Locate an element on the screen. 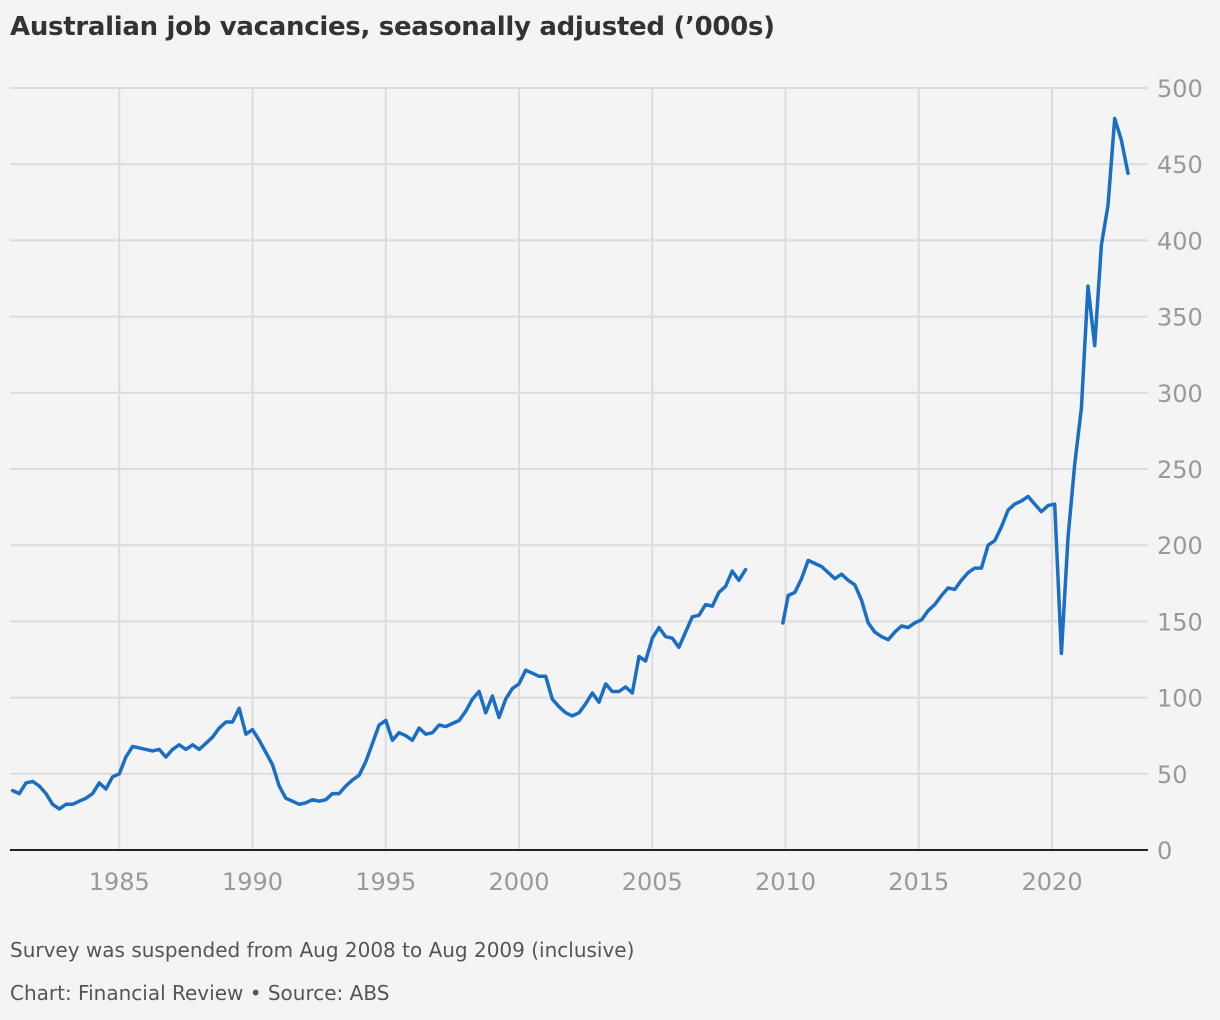 The image size is (1220, 1020). y-tick-label: 250 is located at coordinates (1180, 470).